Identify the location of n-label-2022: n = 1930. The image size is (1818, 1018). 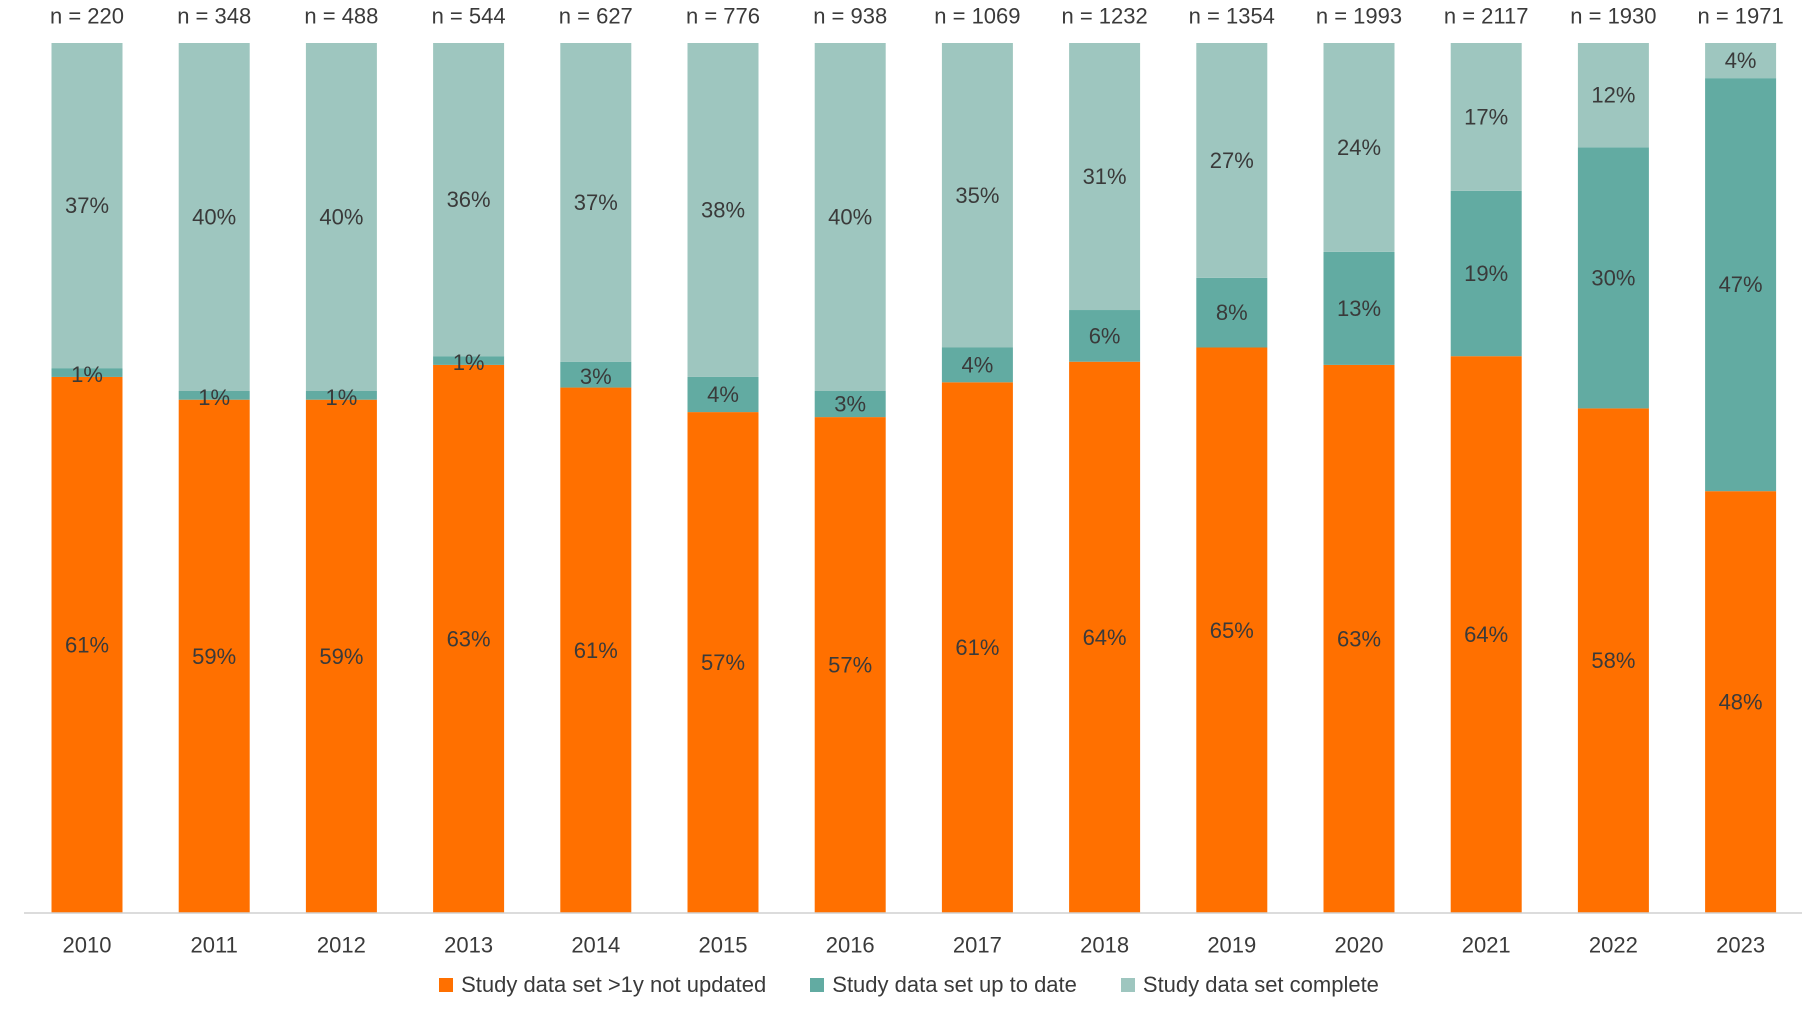
(1613, 16).